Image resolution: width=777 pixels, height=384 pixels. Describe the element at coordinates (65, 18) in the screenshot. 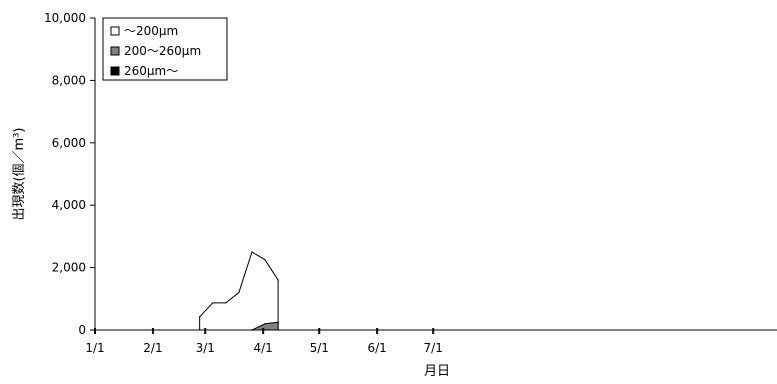

I see `y-tick-label: 10,000` at that location.